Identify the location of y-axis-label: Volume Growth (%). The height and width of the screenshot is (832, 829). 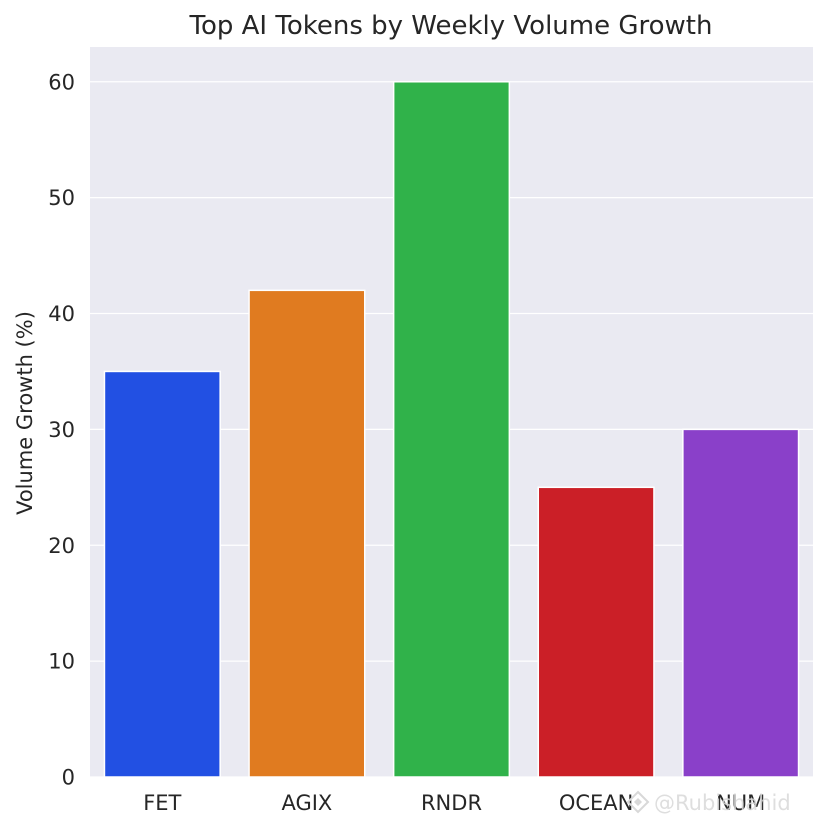
(25, 413).